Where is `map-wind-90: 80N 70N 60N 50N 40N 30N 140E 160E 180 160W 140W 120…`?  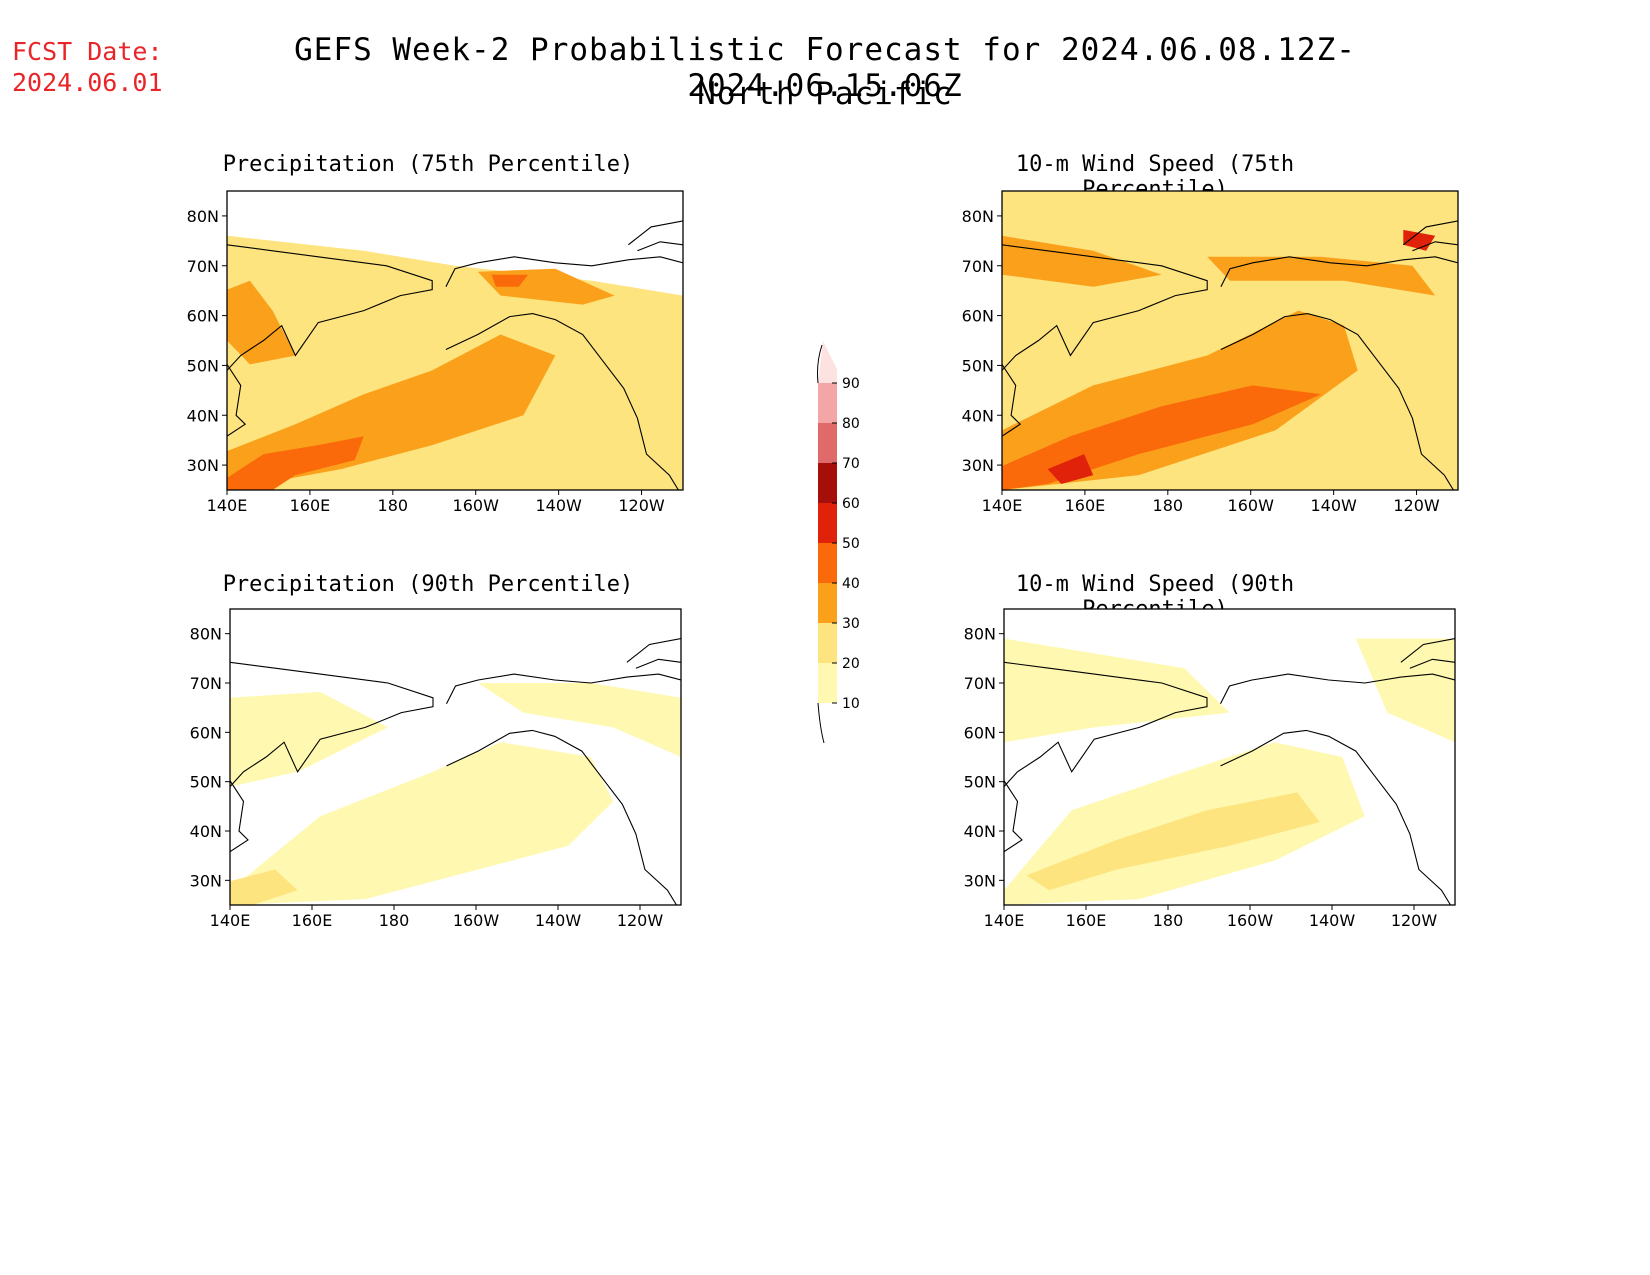
map-wind-90: 80N 70N 60N 50N 40N 30N 140E 160E 180 160W 140W 120… is located at coordinates (1210, 769).